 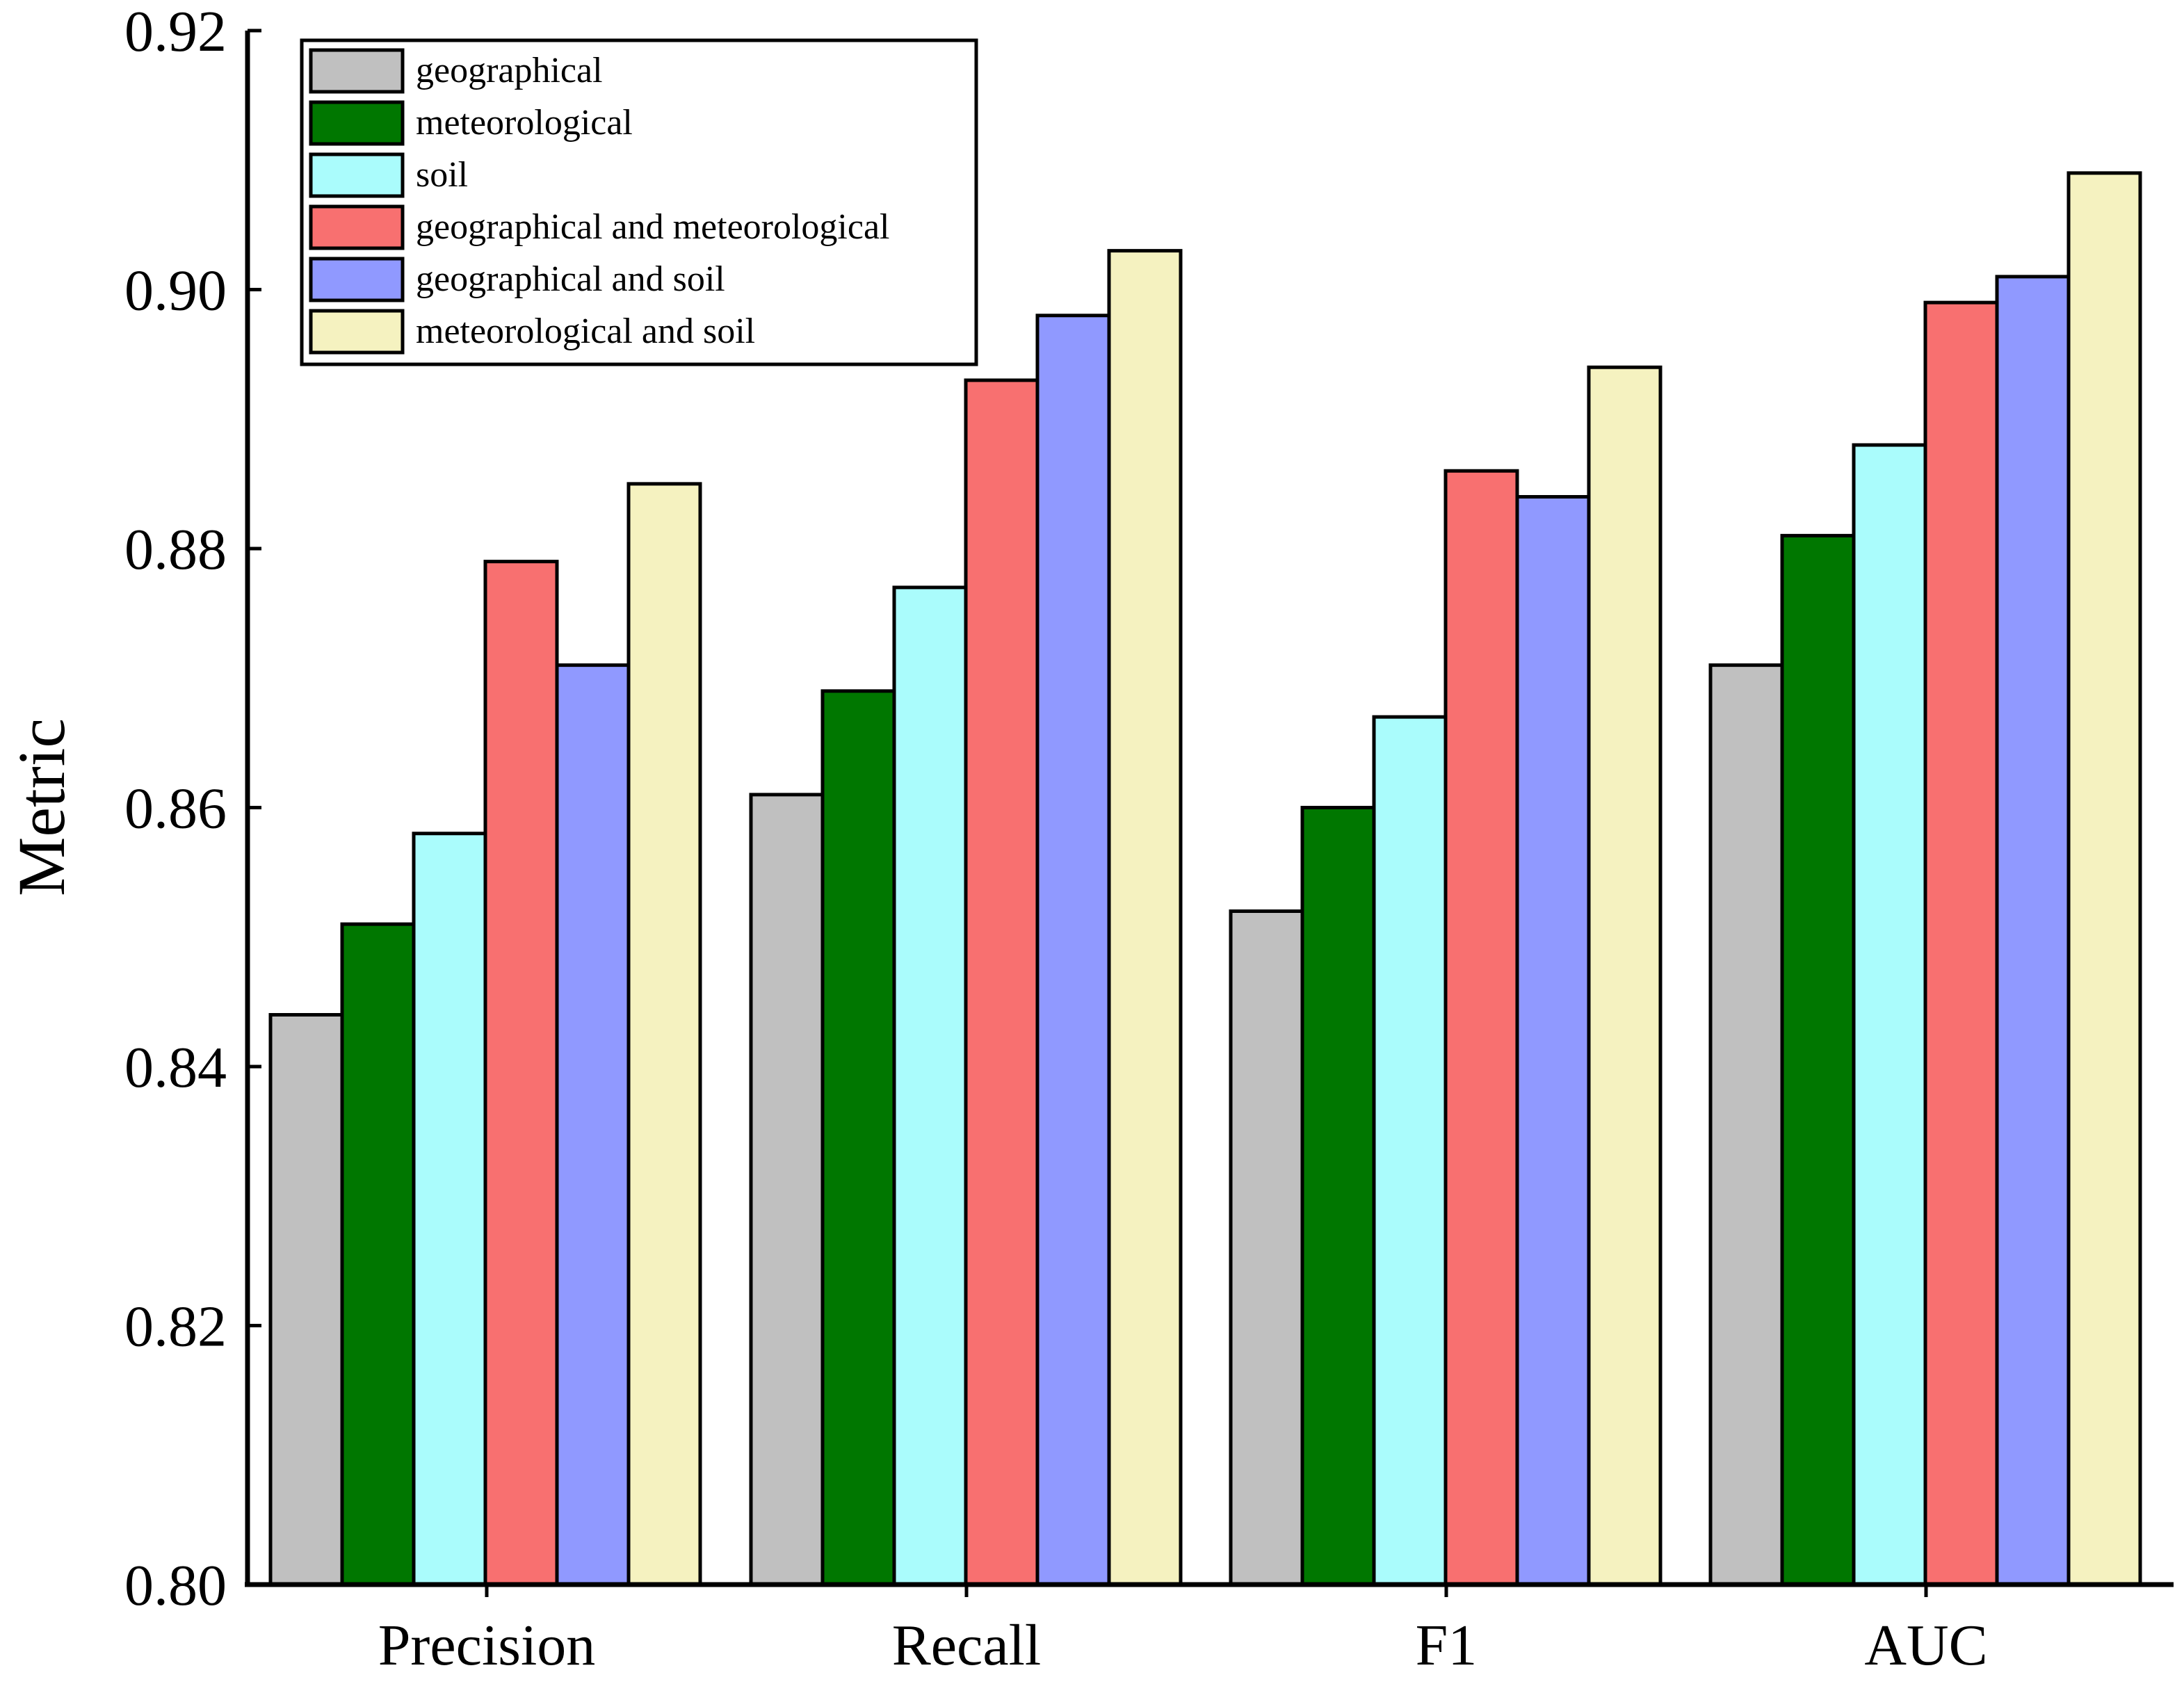 I want to click on legend-label: meteorological and soil, so click(x=585, y=331).